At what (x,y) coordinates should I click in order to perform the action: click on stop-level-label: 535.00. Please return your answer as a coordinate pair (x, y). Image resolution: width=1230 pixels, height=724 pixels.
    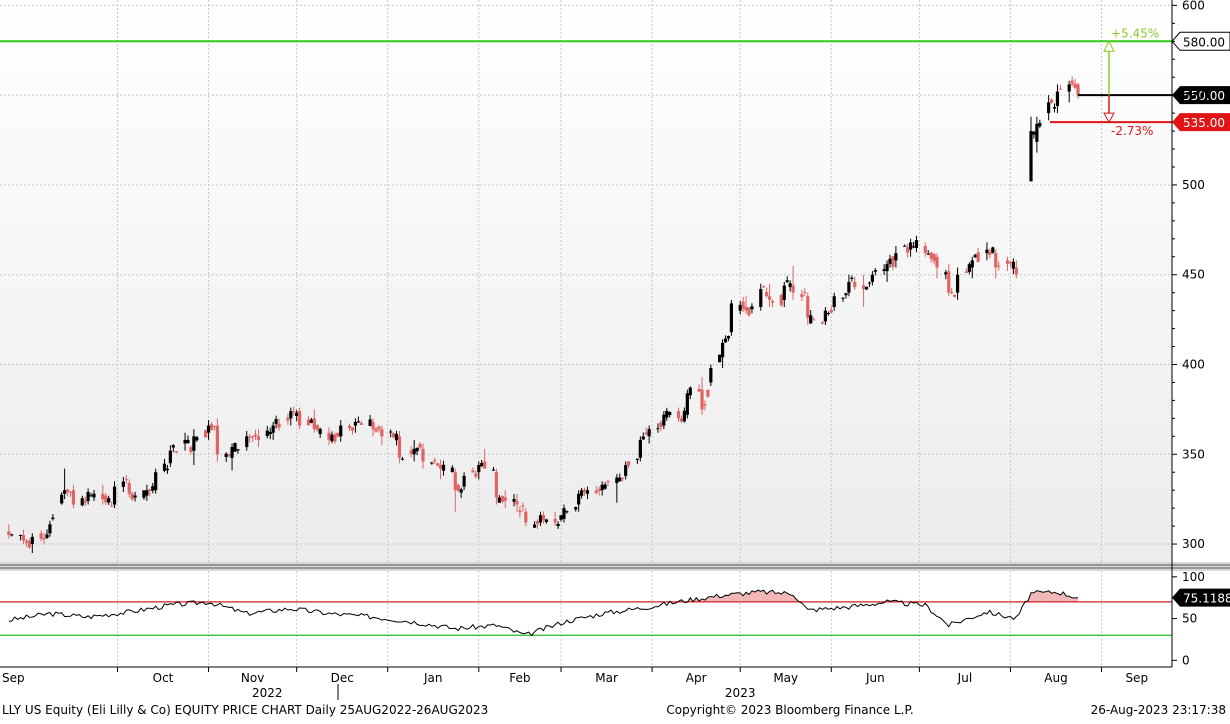
    Looking at the image, I should click on (1204, 123).